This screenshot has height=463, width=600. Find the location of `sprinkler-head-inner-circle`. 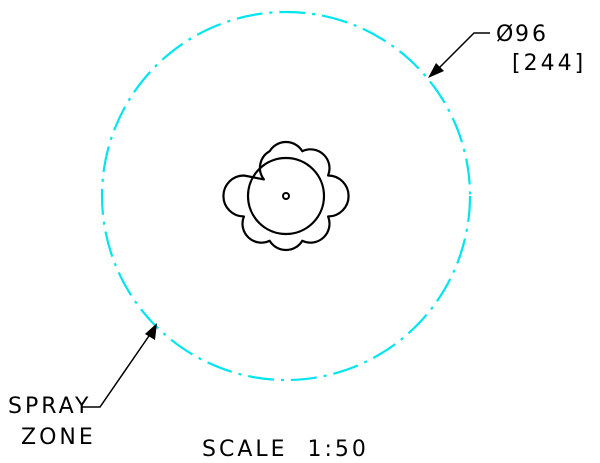

sprinkler-head-inner-circle is located at coordinates (286, 196).